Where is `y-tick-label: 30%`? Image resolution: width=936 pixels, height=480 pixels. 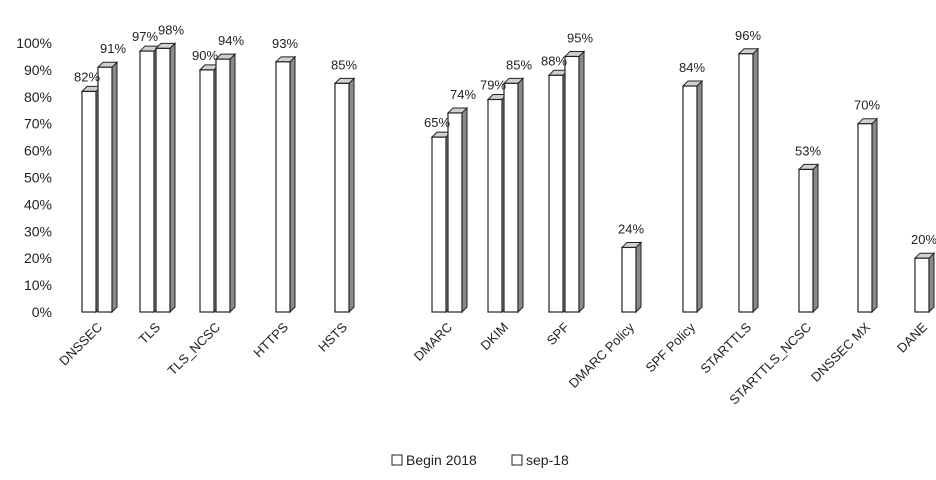 y-tick-label: 30% is located at coordinates (38, 231).